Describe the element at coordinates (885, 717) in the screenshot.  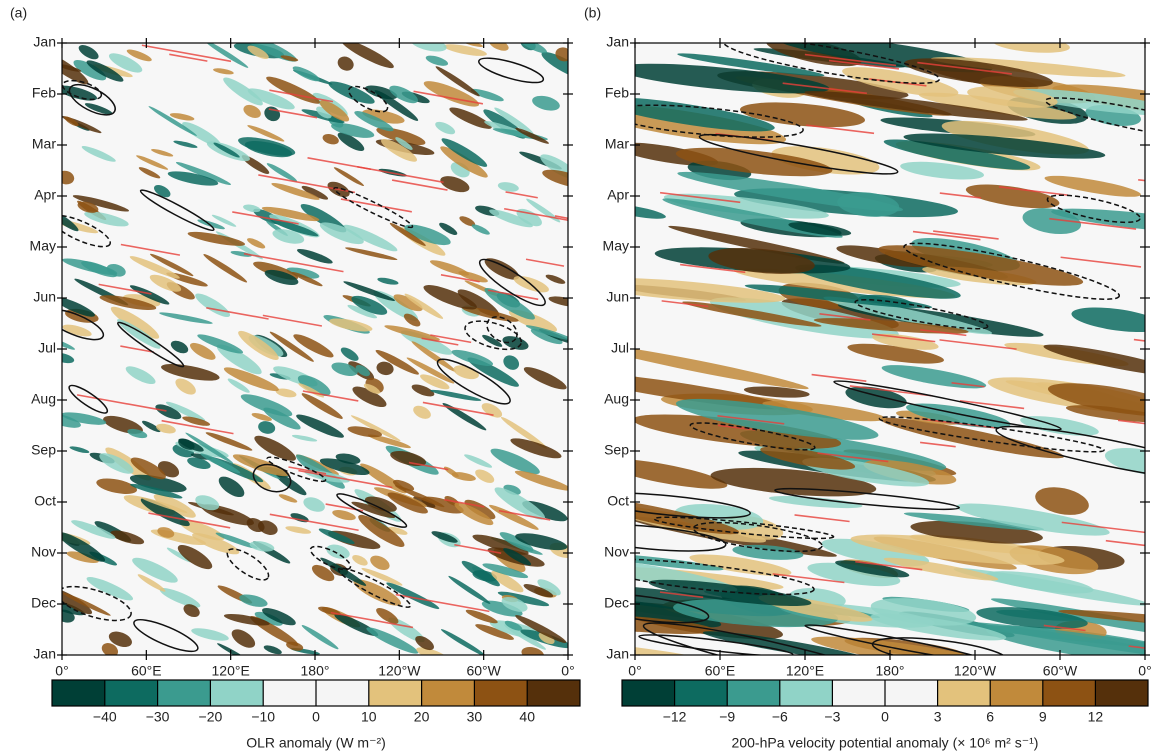
I see `colorbar-tick-label: 0` at that location.